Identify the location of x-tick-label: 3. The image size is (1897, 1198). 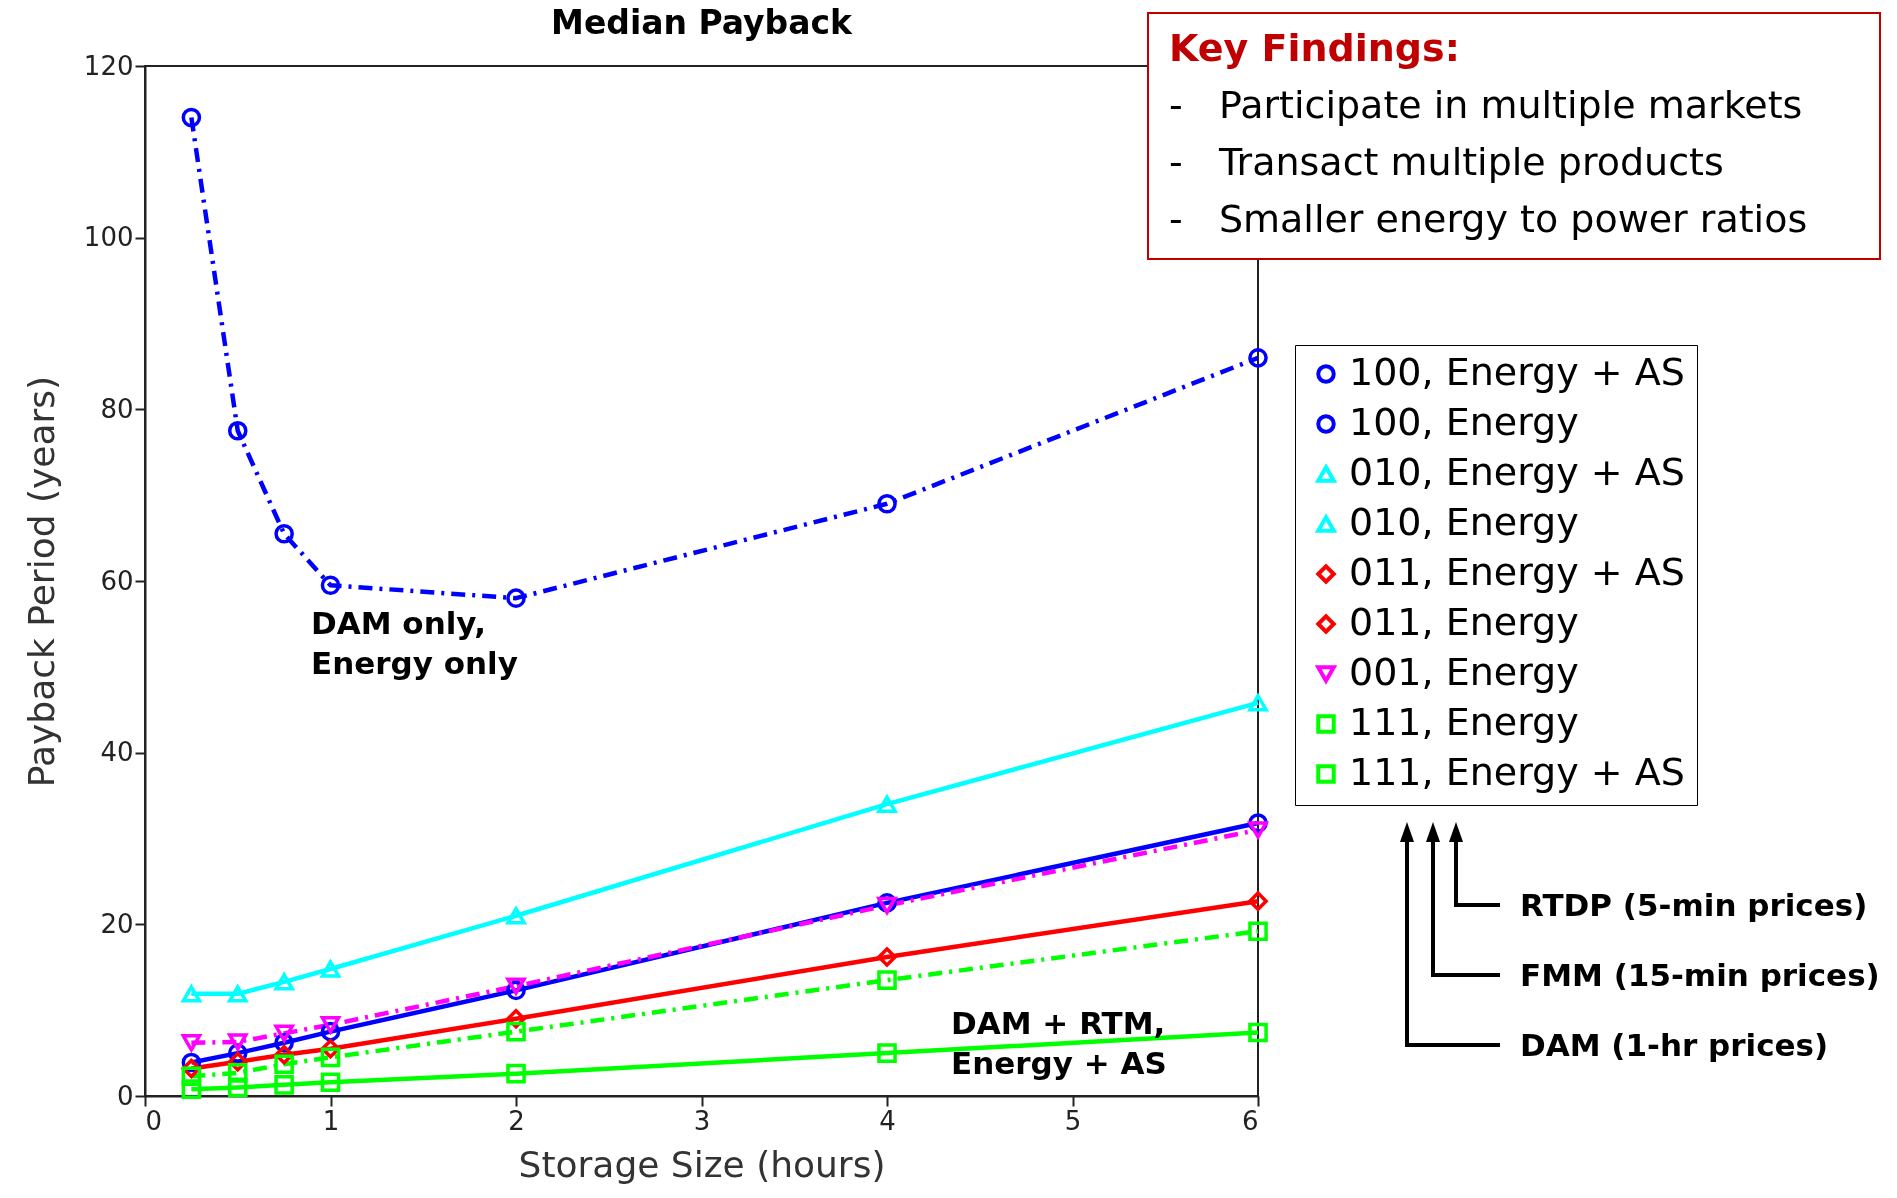
(702, 1120).